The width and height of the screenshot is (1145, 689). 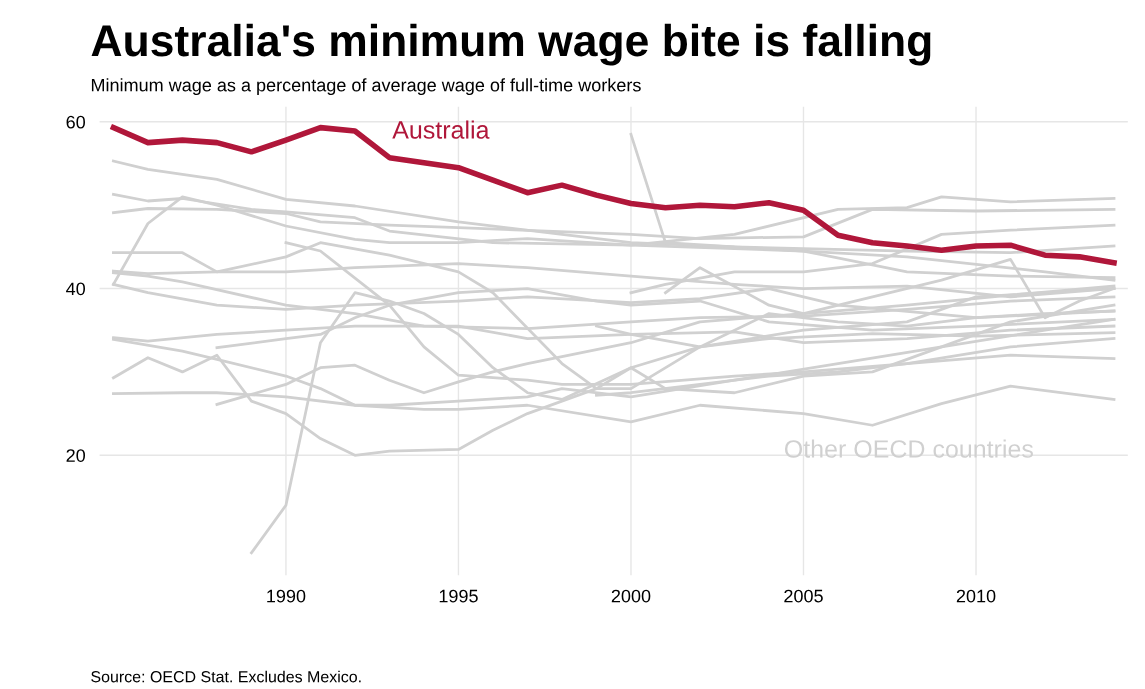 What do you see at coordinates (226, 676) in the screenshot?
I see `source-note: Source: OECD Stat. Excludes Mexico.` at bounding box center [226, 676].